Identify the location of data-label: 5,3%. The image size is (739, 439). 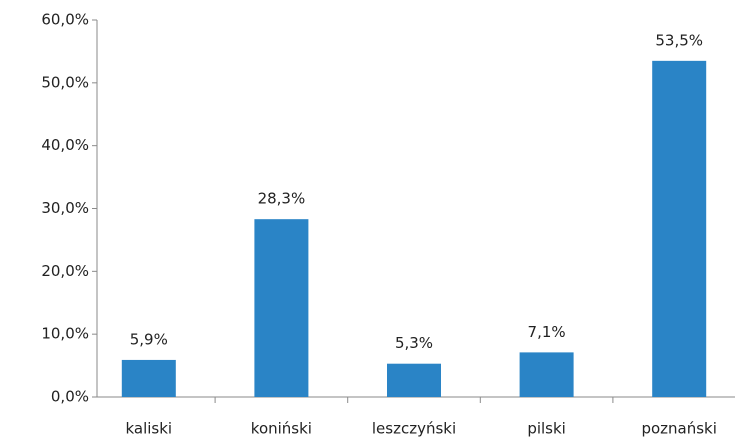
(414, 343).